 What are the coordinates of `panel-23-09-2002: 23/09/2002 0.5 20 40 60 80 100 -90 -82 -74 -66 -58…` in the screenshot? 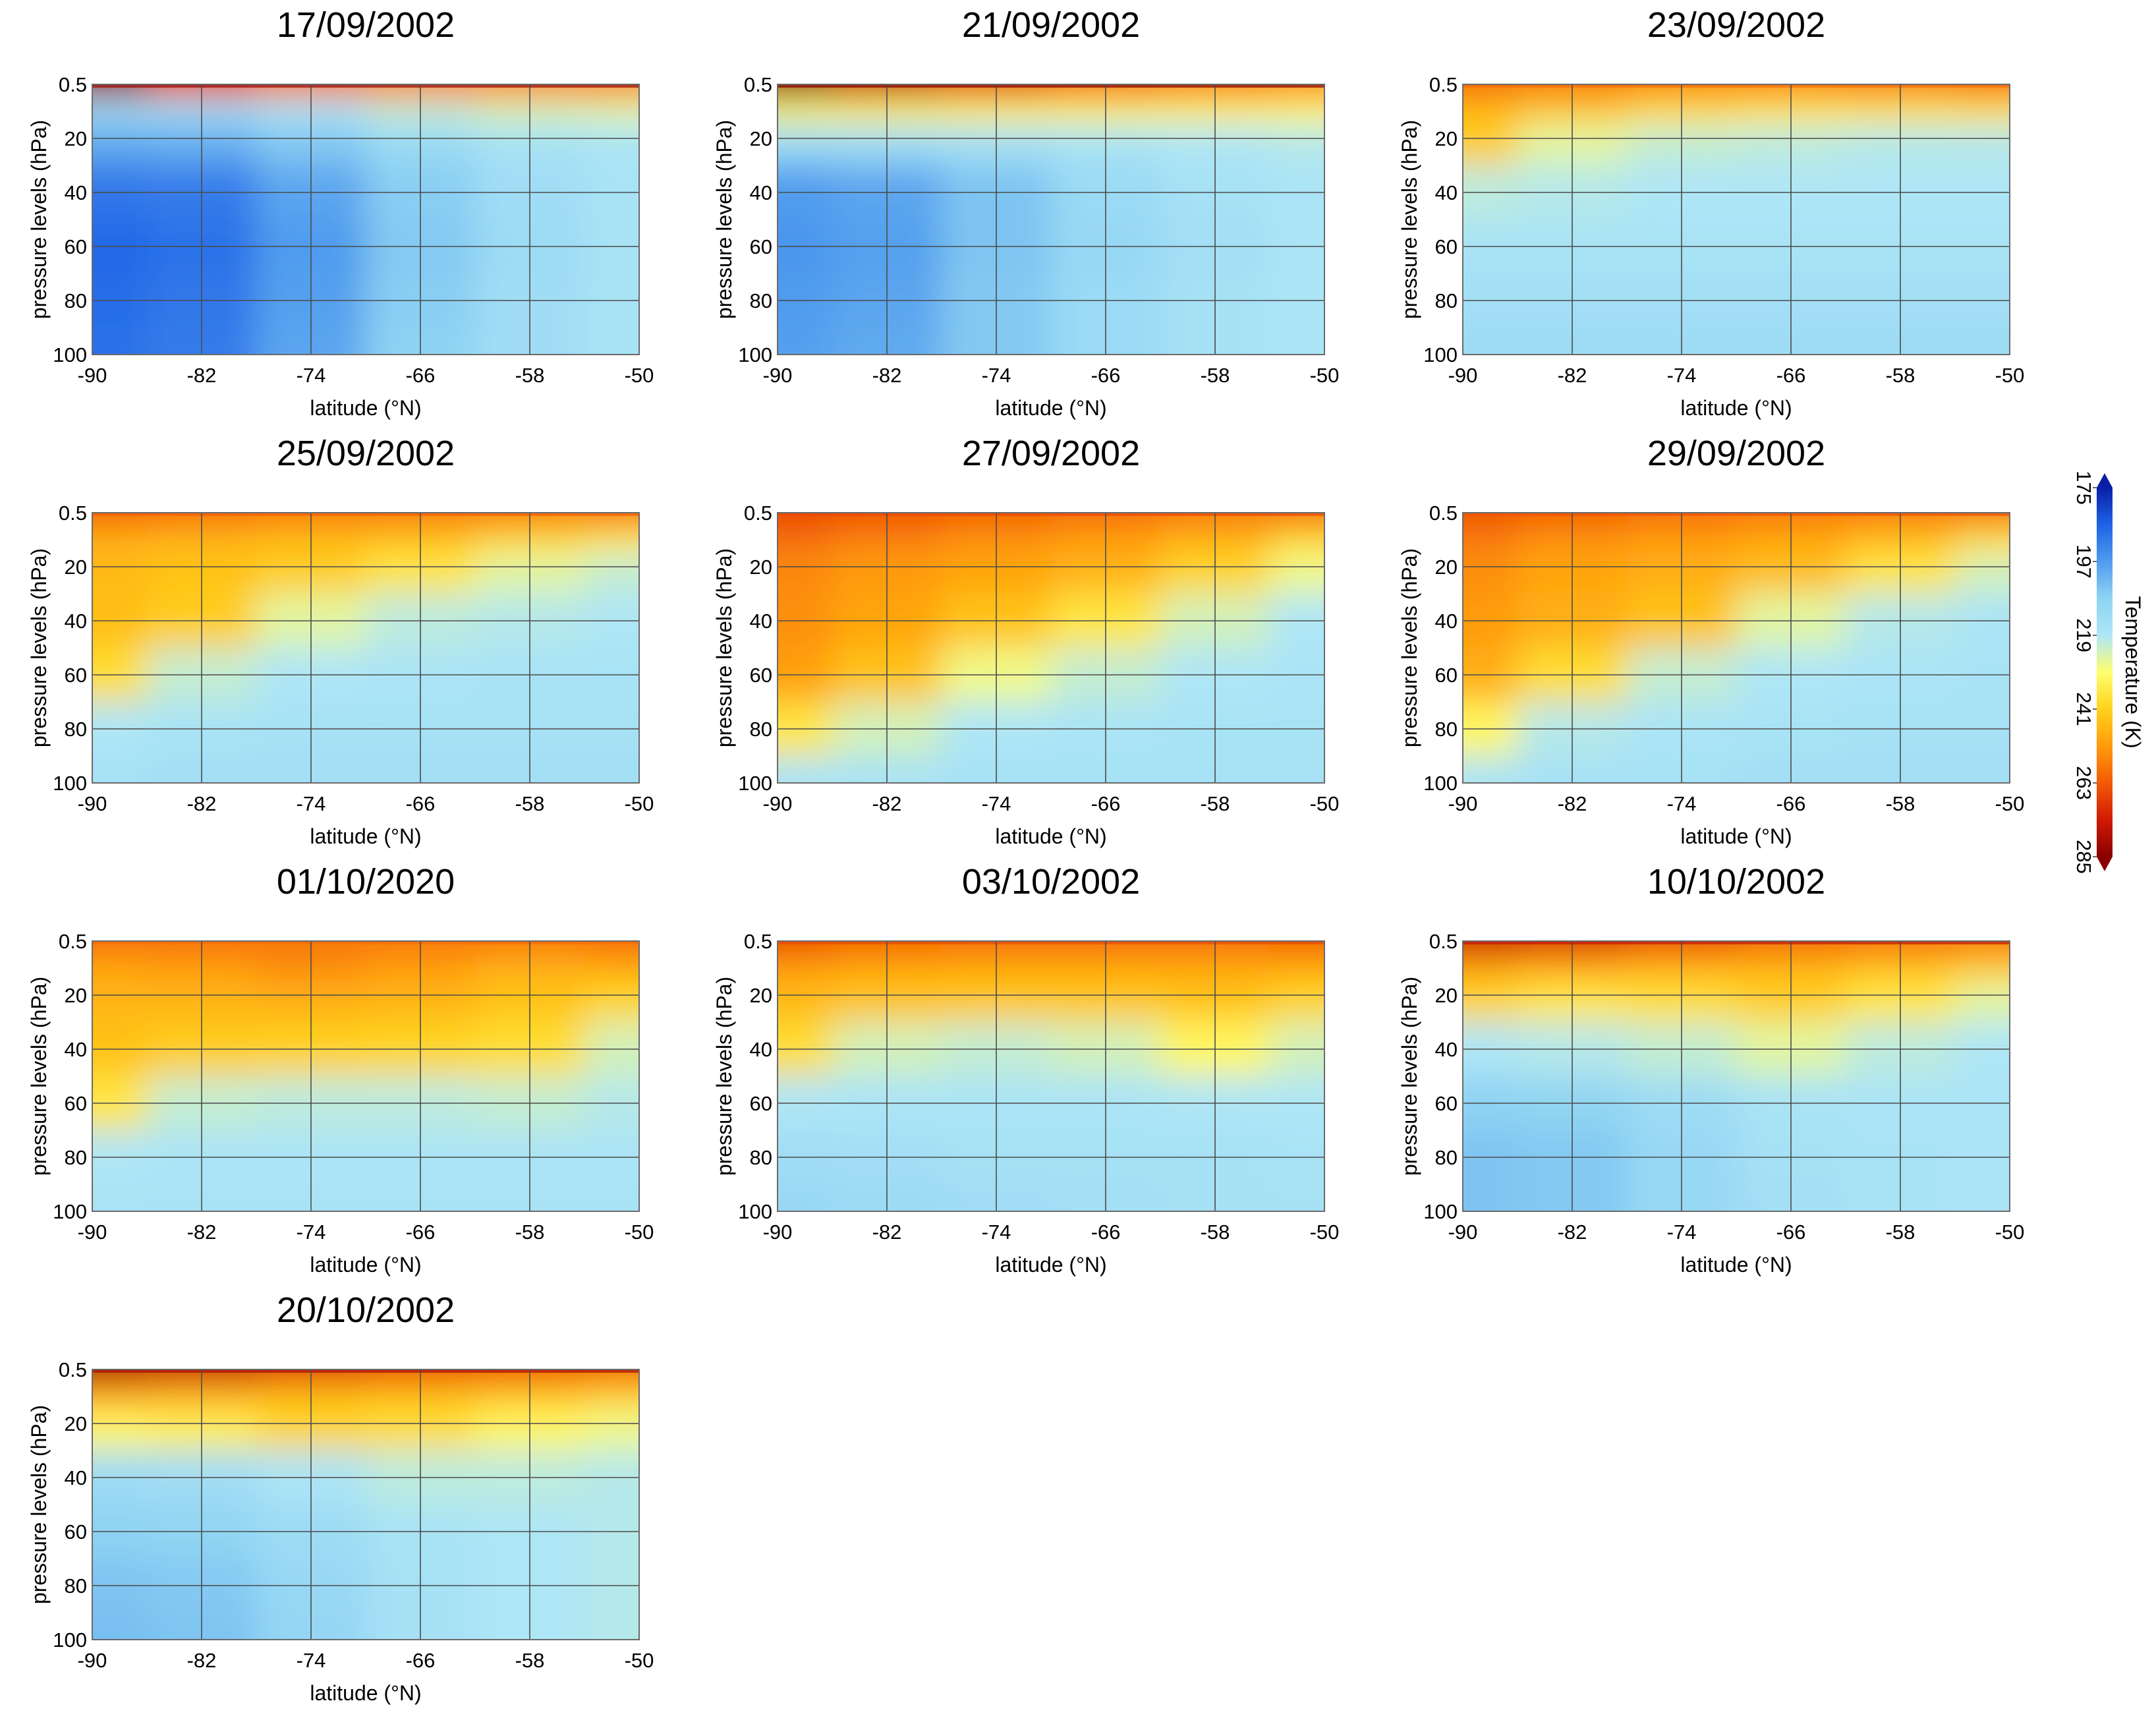 It's located at (1707, 211).